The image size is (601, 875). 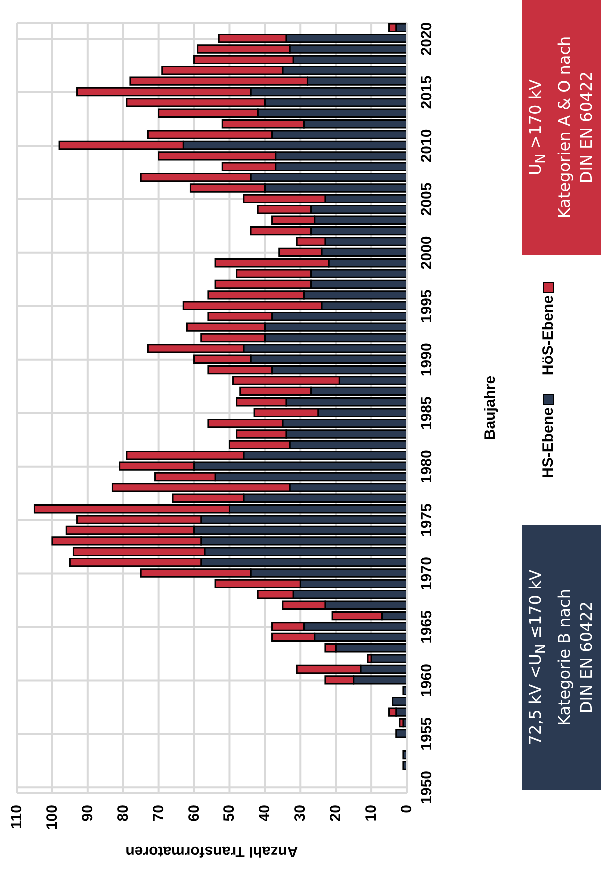 I want to click on y-tick-label: 2015, so click(x=427, y=93).